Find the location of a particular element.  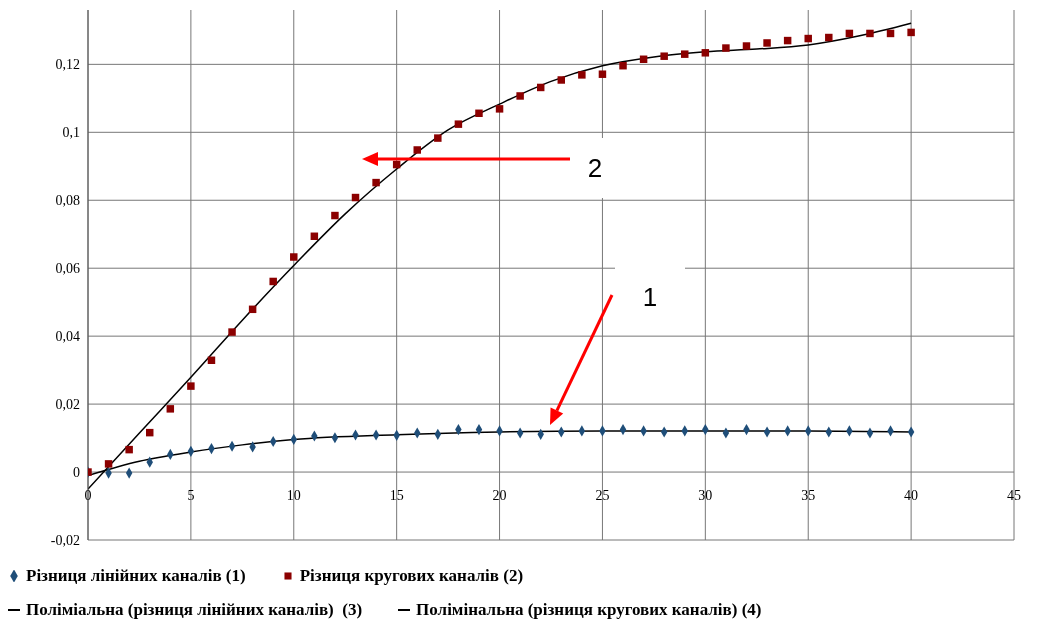

x-tick-label: 25 is located at coordinates (602, 495).